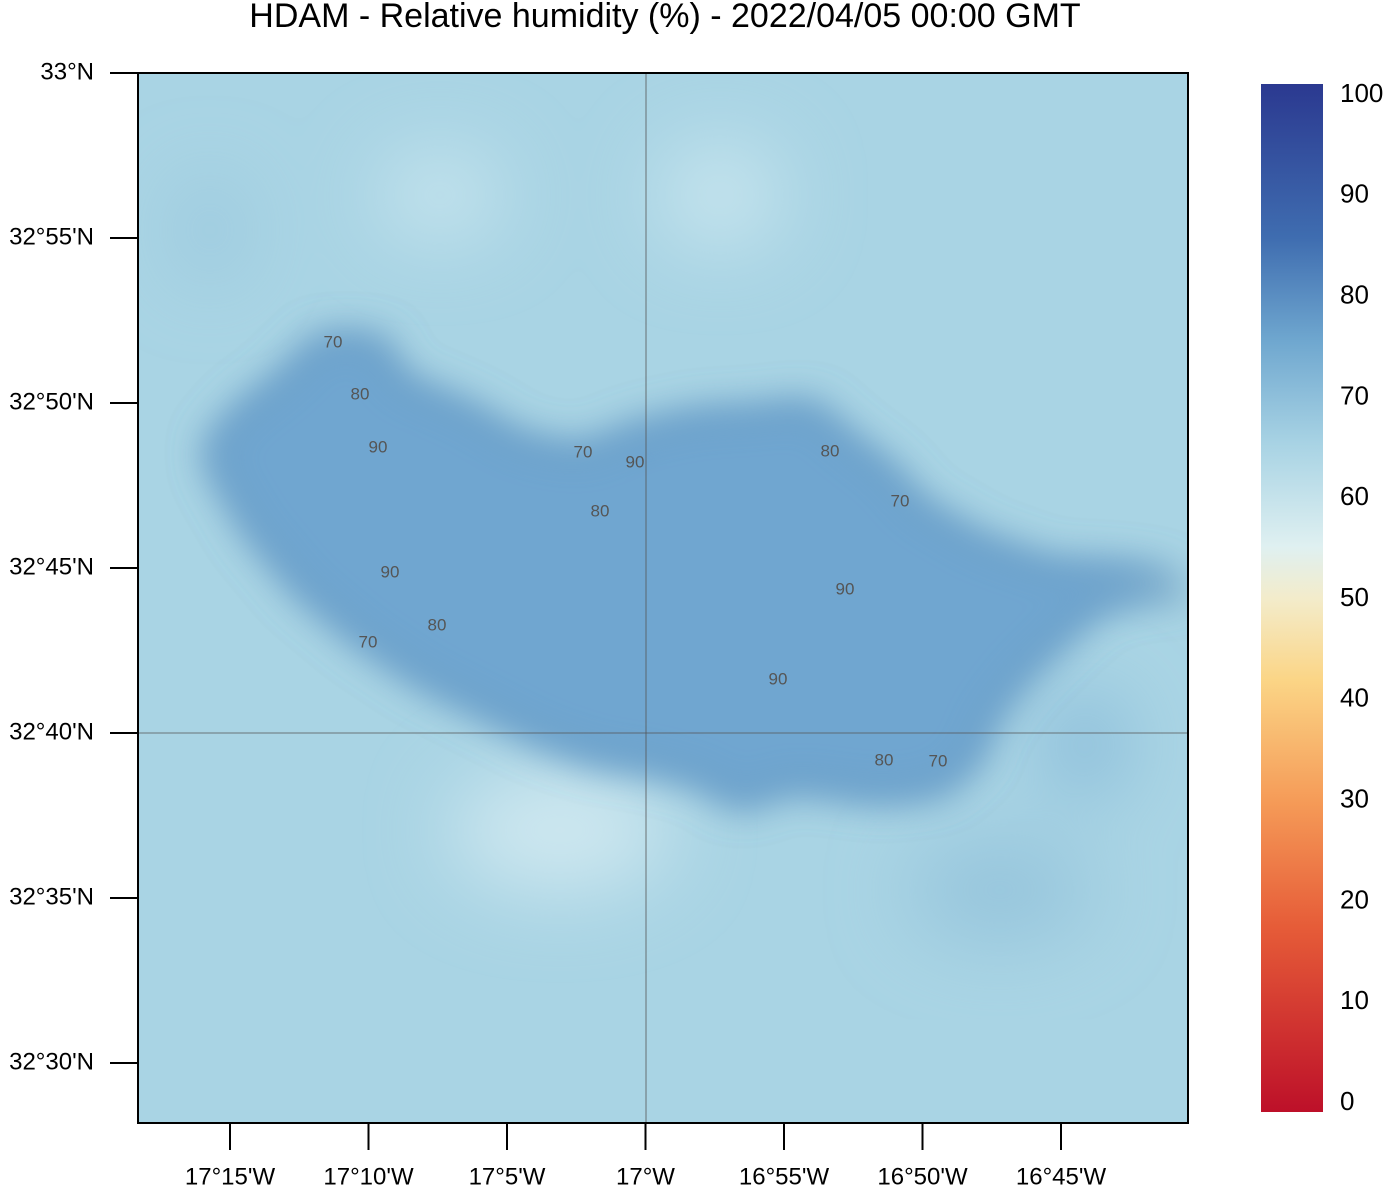  Describe the element at coordinates (1354, 597) in the screenshot. I see `colorbar-label: 50` at that location.